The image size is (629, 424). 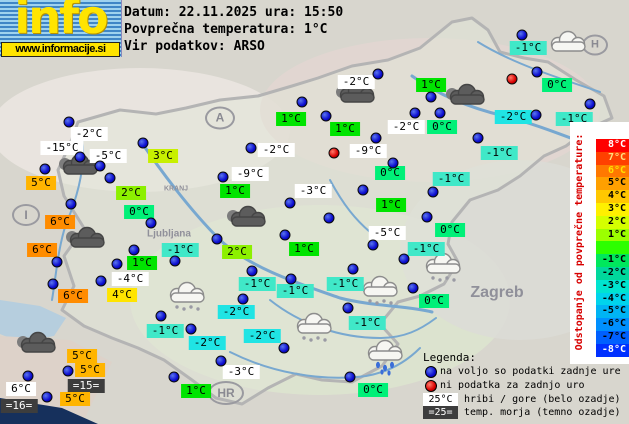 I want to click on site-logo: info www.informacije.si, so click(x=61, y=28).